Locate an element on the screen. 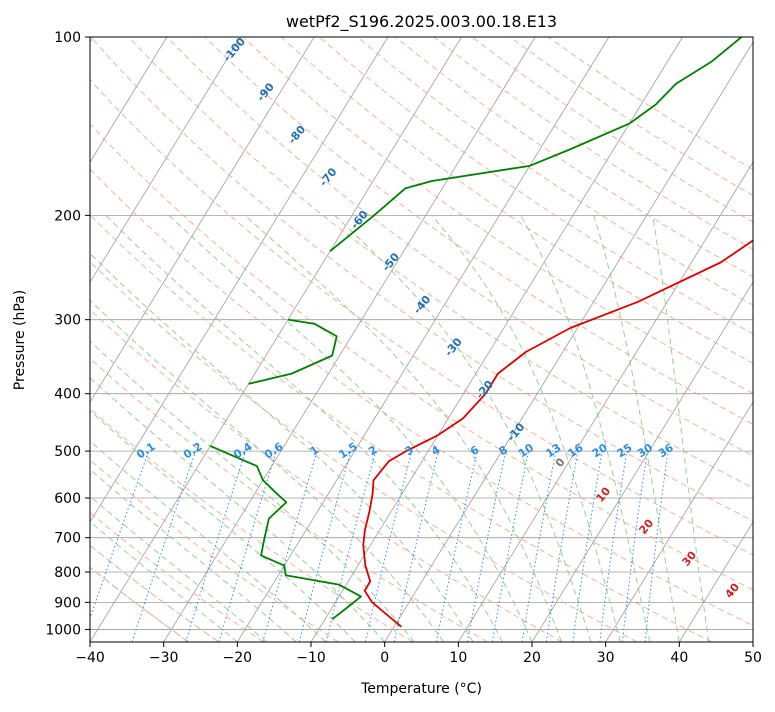 The width and height of the screenshot is (775, 712). y-tick-label: 500 is located at coordinates (67, 452).